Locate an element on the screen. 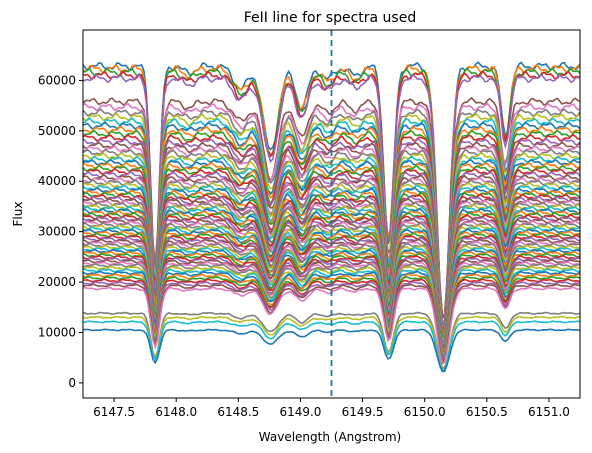 The height and width of the screenshot is (453, 592). y-axis-label: Flux is located at coordinates (18, 214).